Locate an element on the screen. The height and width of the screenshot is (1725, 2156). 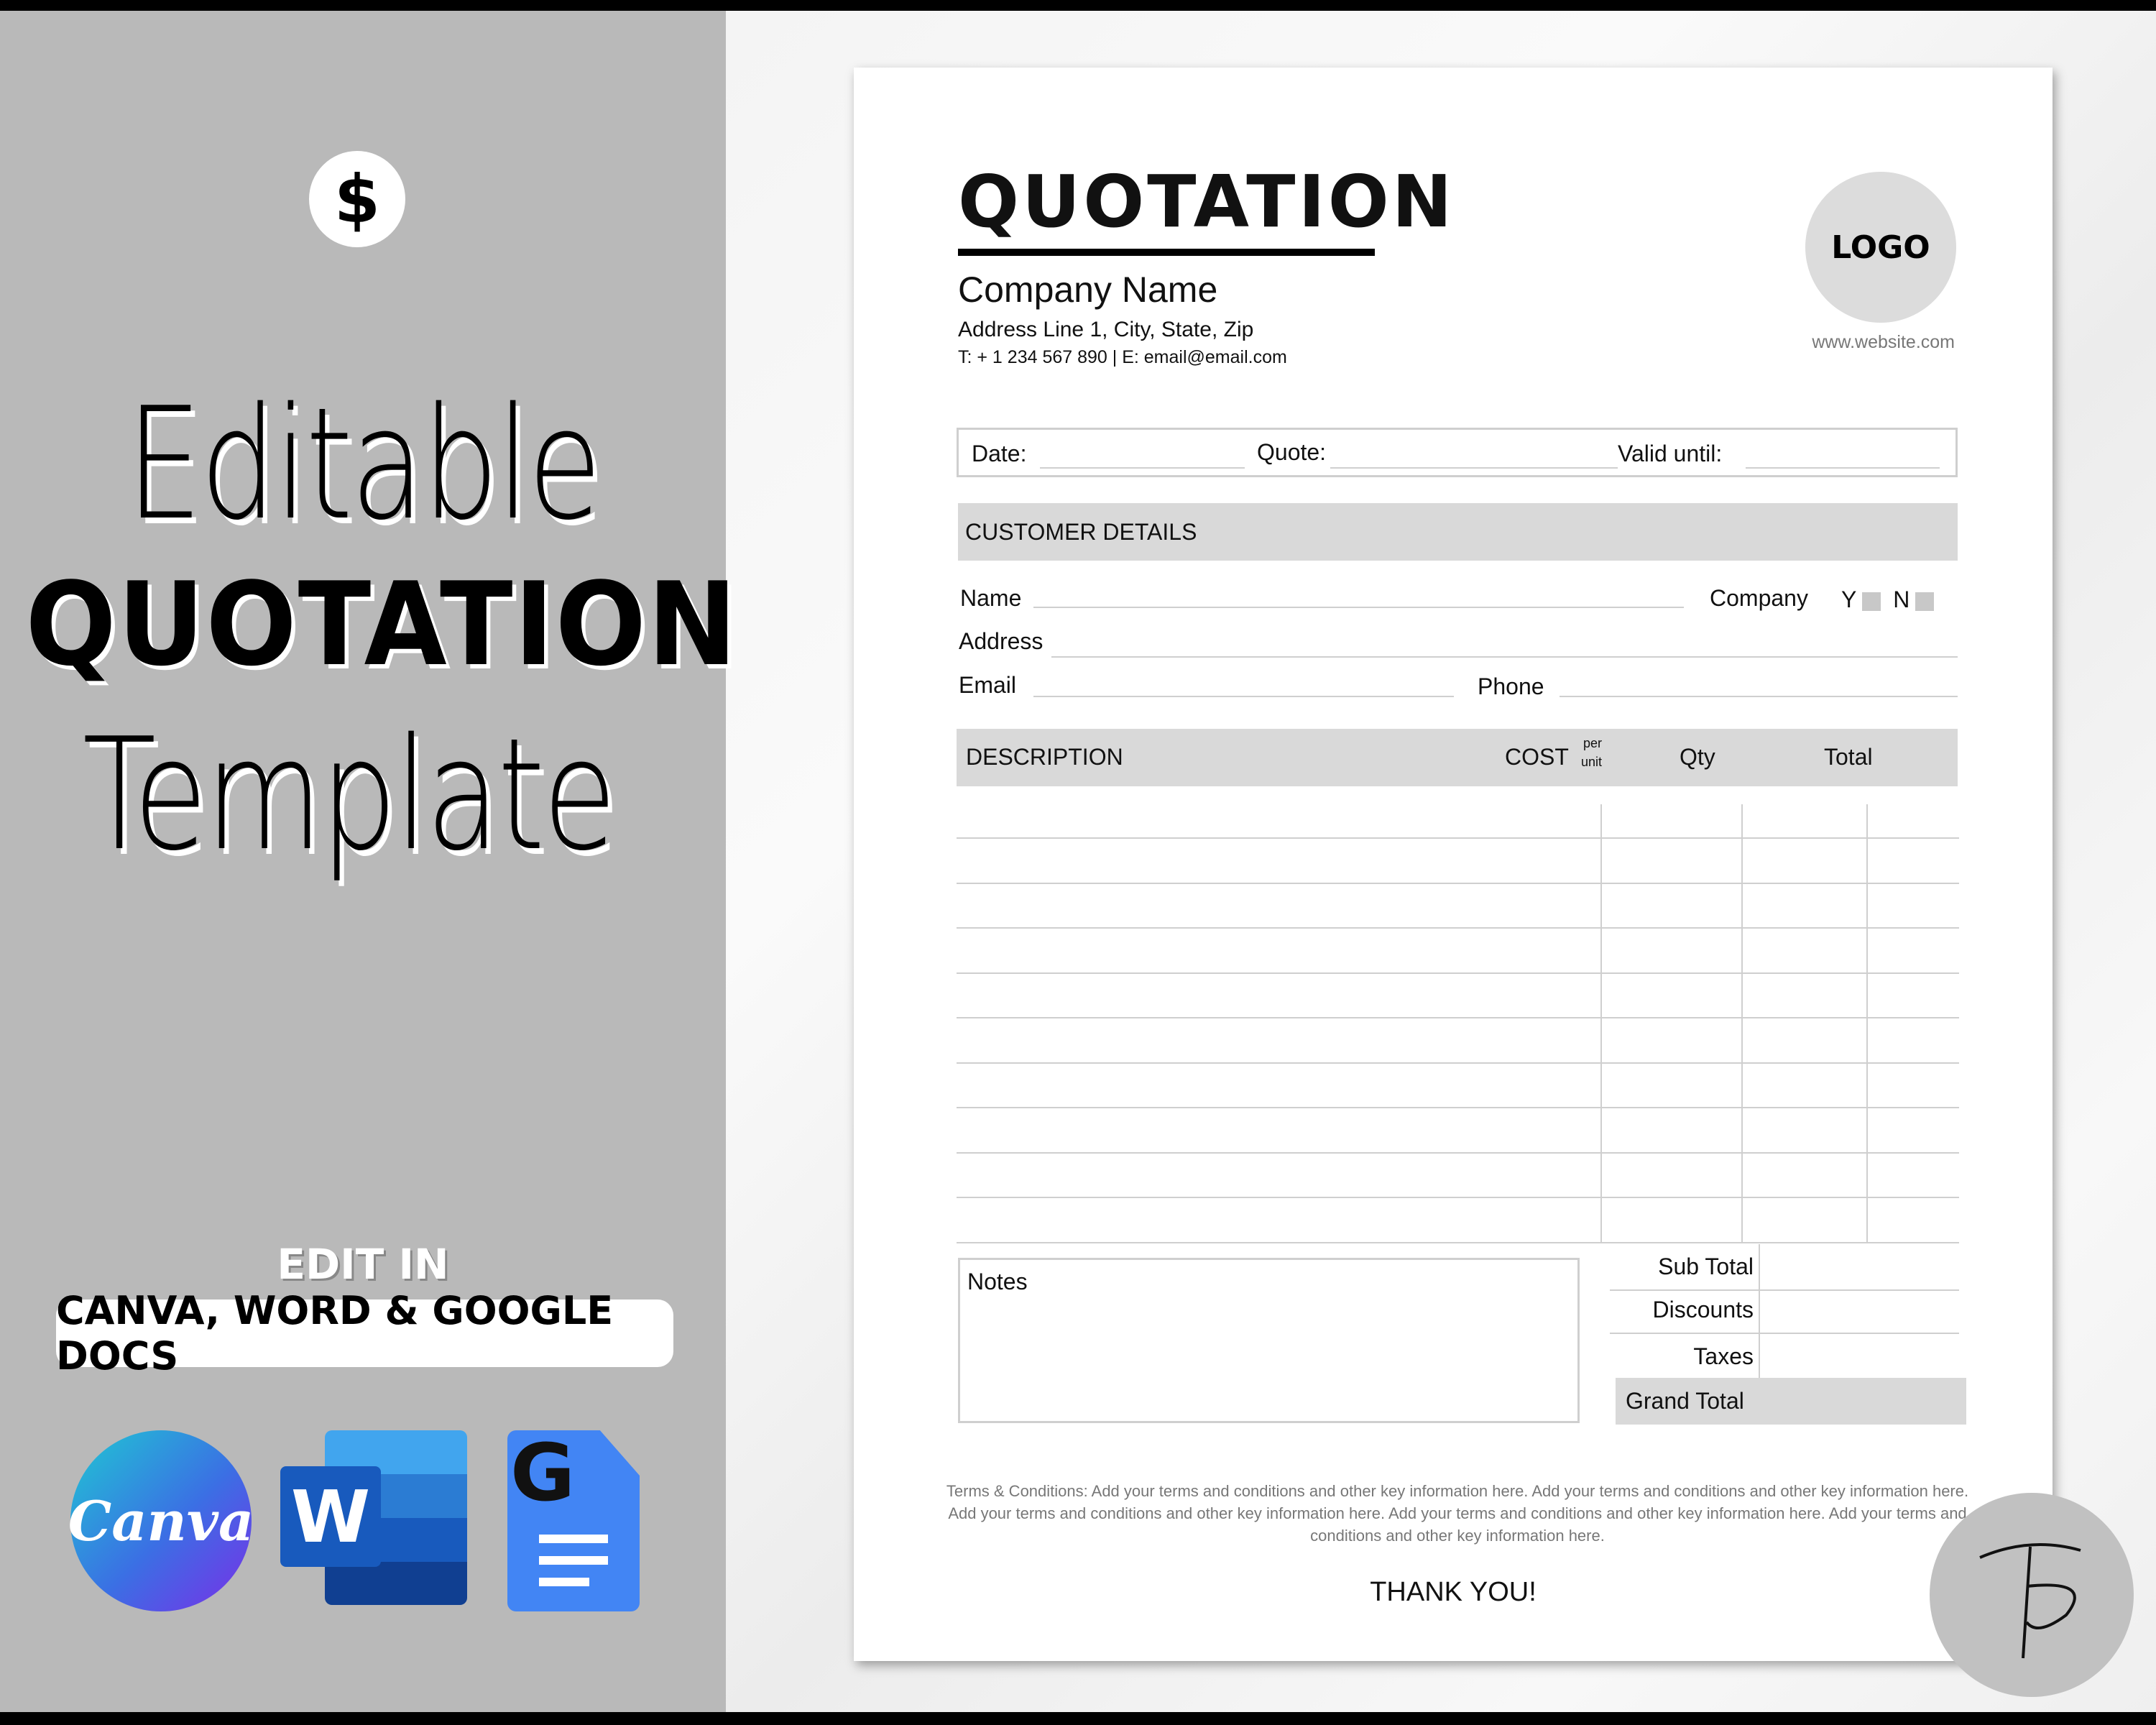
logo-label: LOGO is located at coordinates (1880, 247).